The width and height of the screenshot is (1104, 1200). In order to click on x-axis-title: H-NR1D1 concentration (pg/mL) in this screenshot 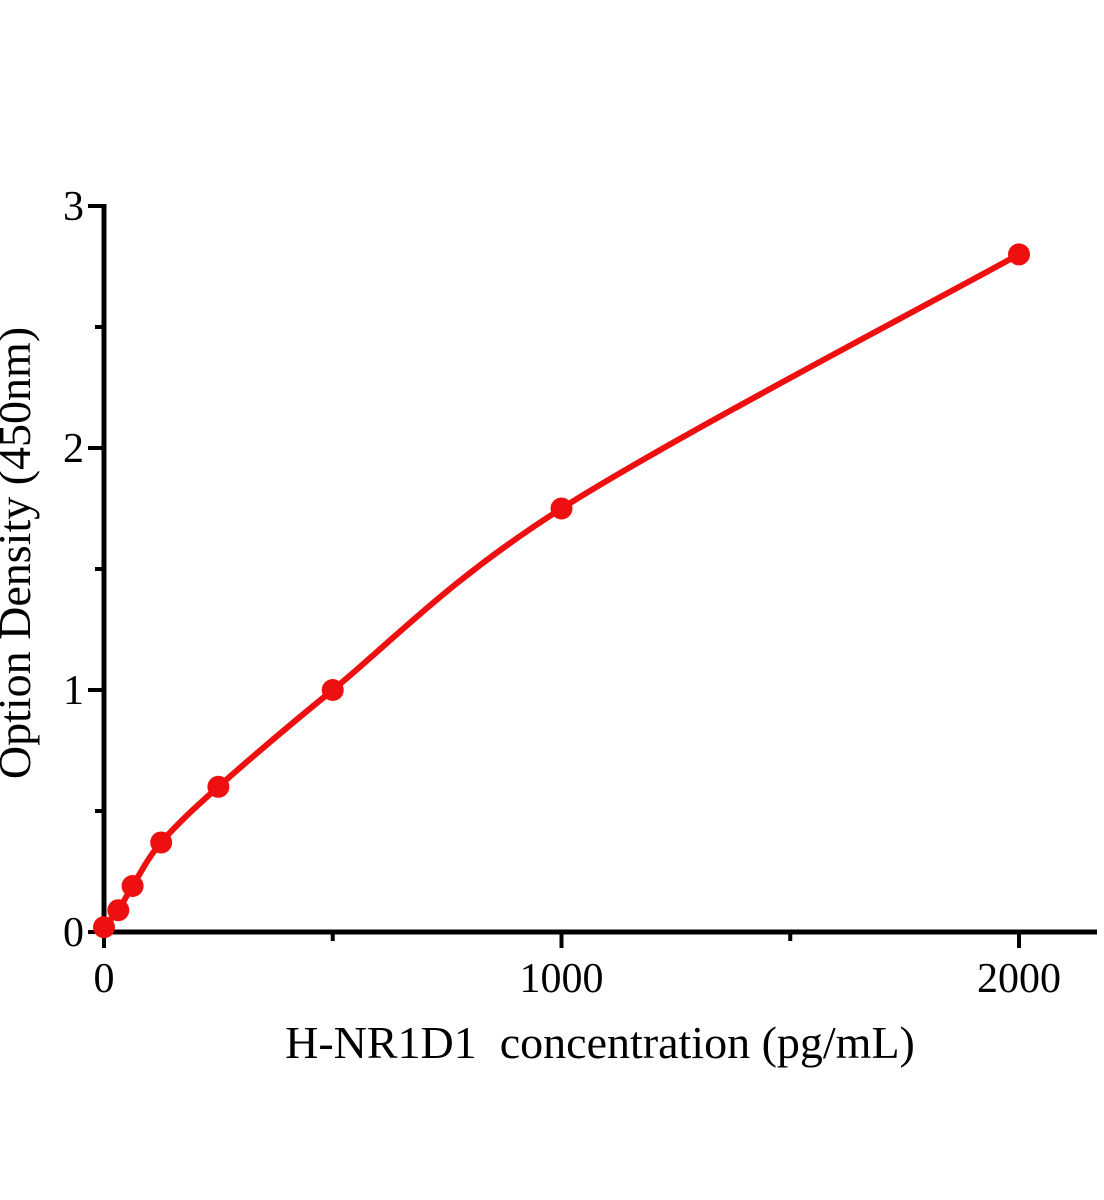, I will do `click(600, 1042)`.